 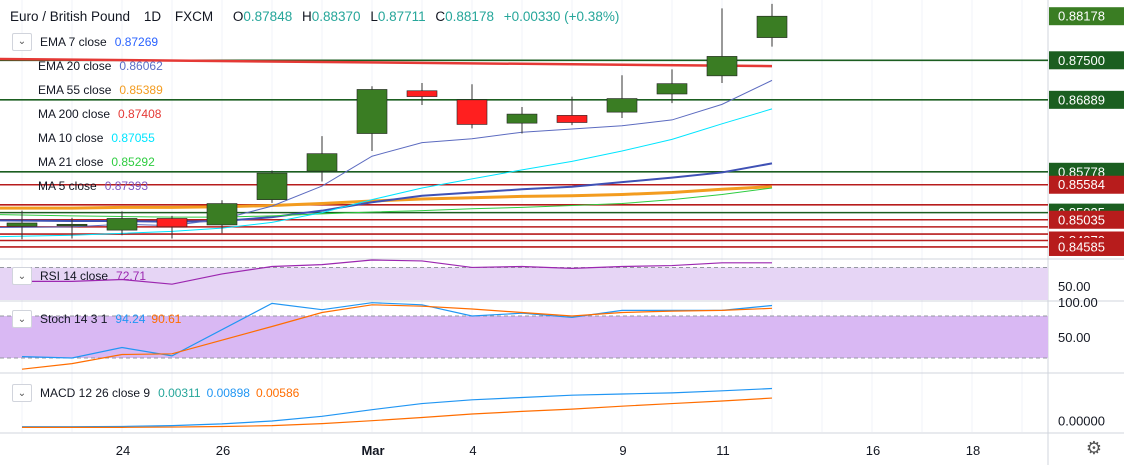 I want to click on x-axis-tick-label: 18, so click(x=973, y=450).